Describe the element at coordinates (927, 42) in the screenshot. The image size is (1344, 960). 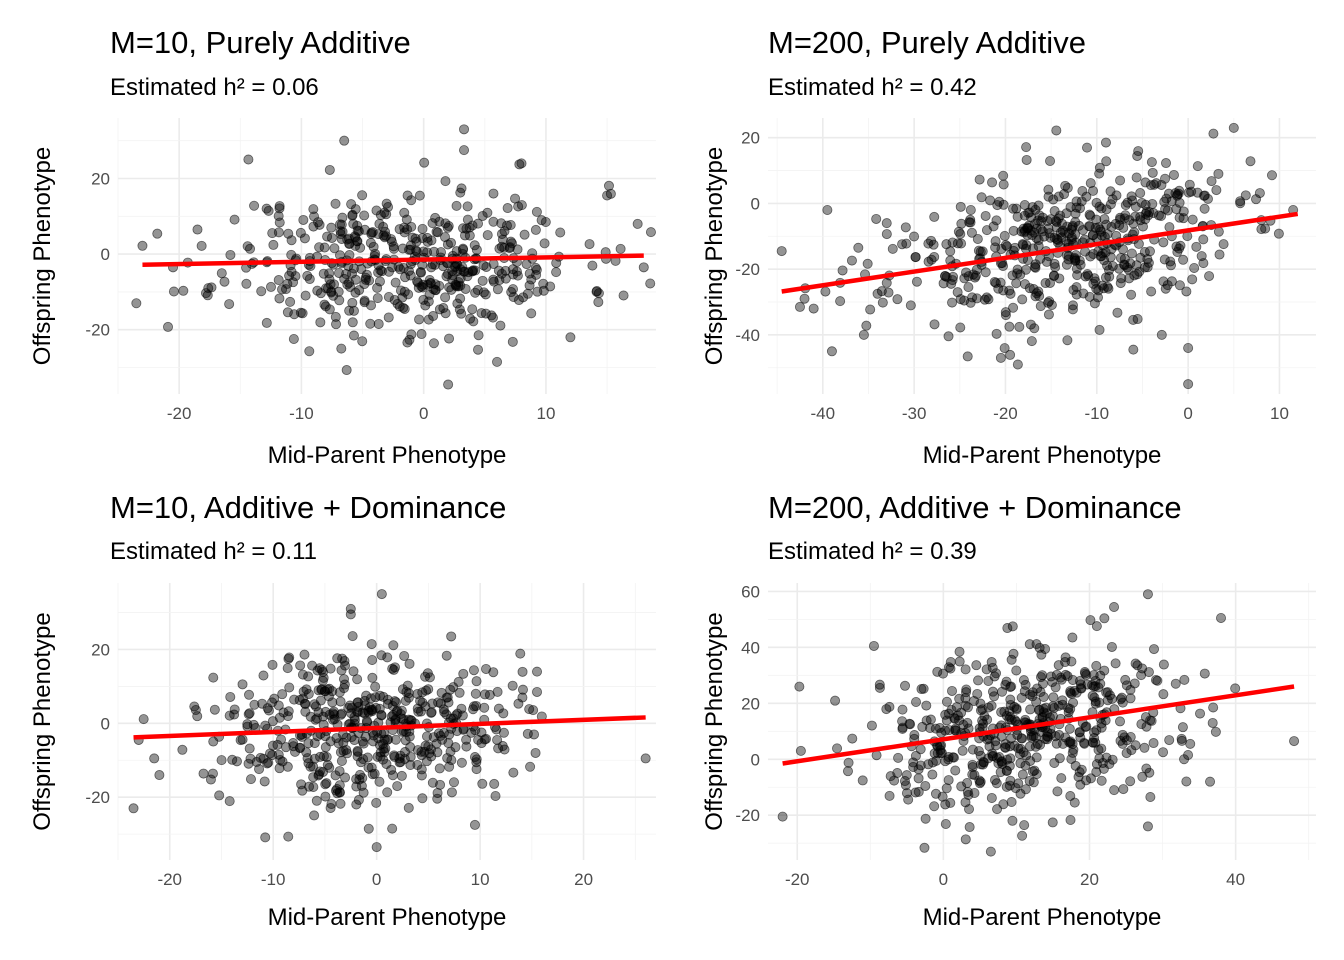
I see `chart-title: M=200, Purely Additive` at that location.